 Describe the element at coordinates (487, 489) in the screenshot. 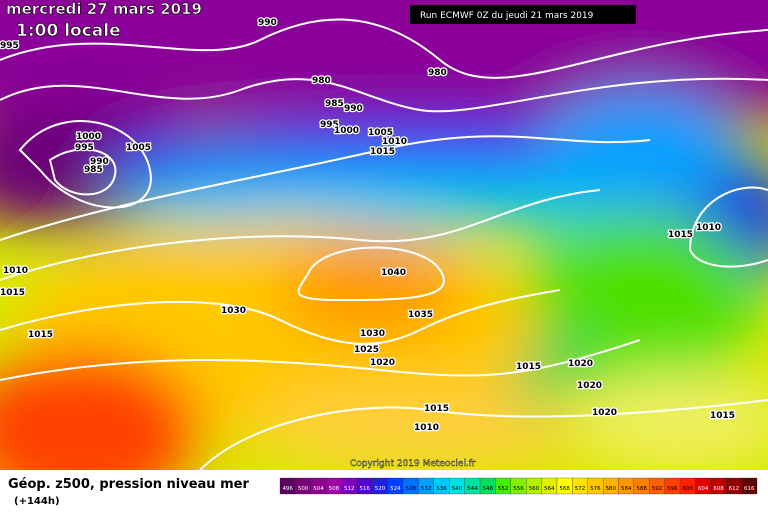

I see `scale-label: 548` at that location.